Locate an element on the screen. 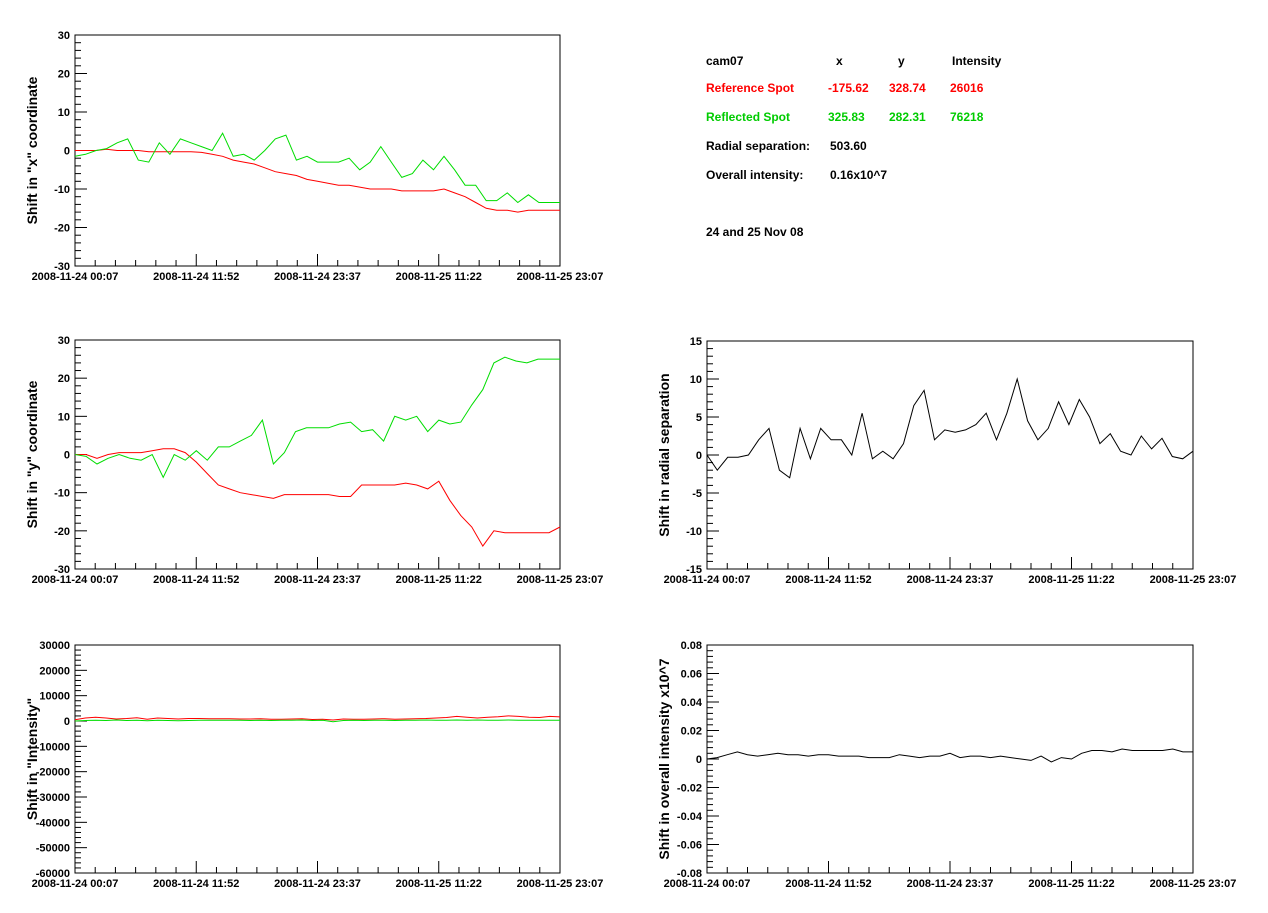  date-note: 24 and 25 Nov 08 is located at coordinates (755, 232).